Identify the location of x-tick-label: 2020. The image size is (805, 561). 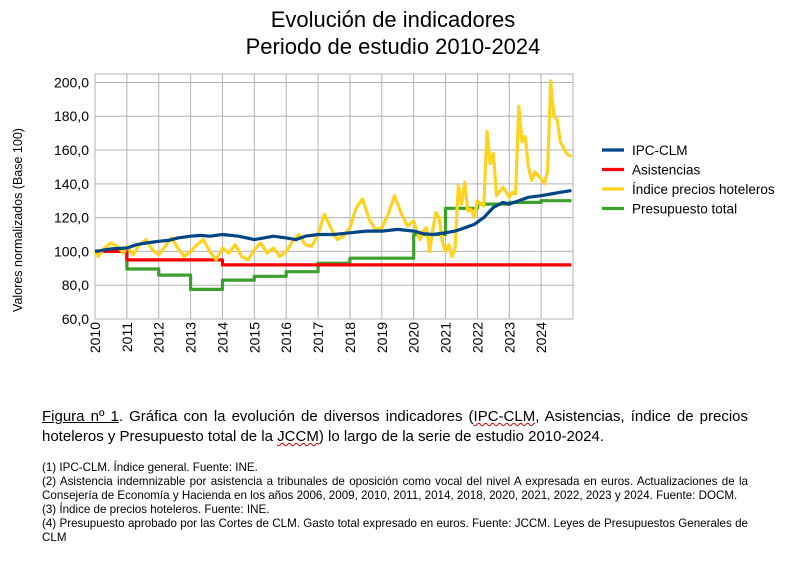
(414, 337).